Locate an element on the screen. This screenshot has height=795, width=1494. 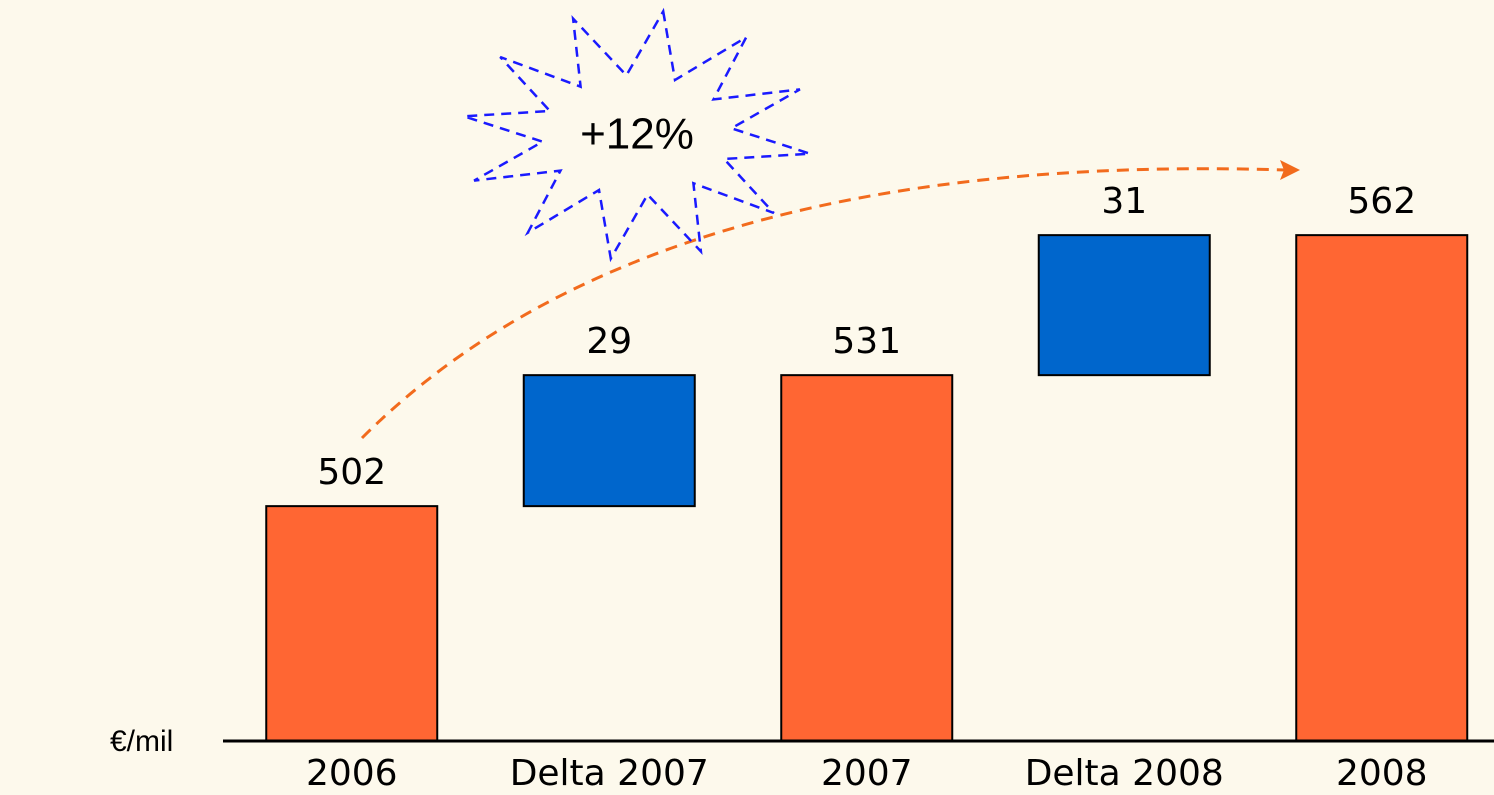
y-axis-label: €/mil is located at coordinates (141, 741).